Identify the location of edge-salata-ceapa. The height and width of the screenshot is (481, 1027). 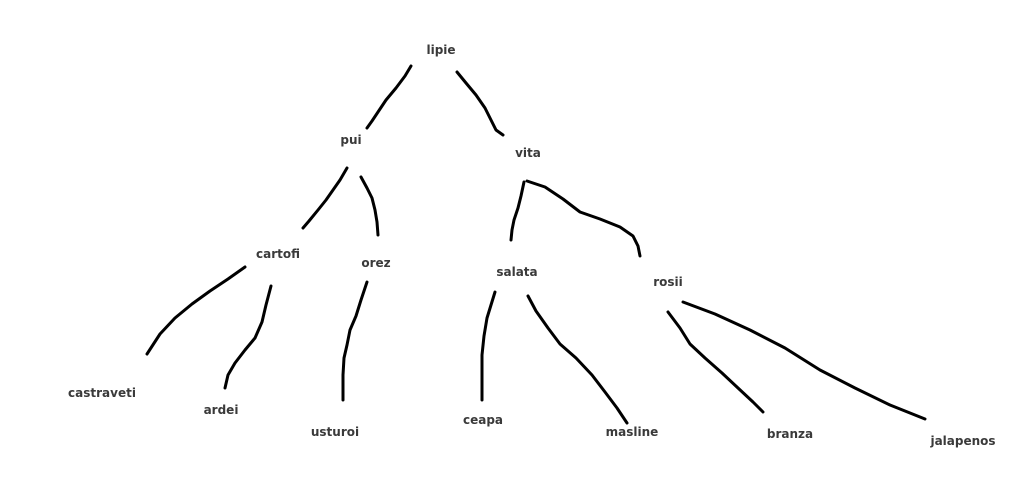
(488, 346).